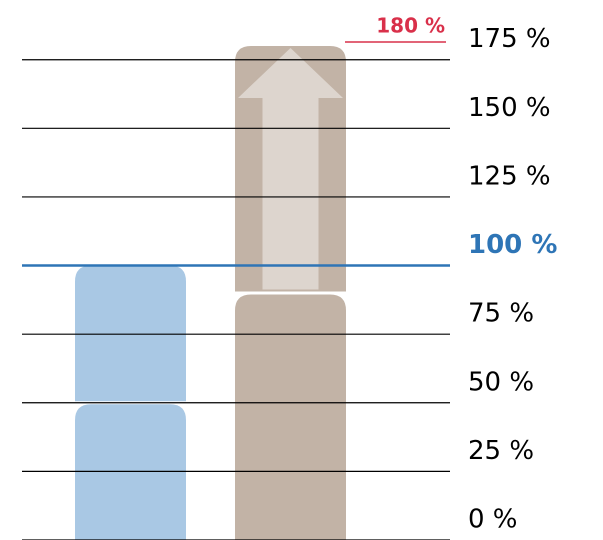 The width and height of the screenshot is (603, 540). What do you see at coordinates (509, 108) in the screenshot?
I see `y-tick-label: 150 %` at bounding box center [509, 108].